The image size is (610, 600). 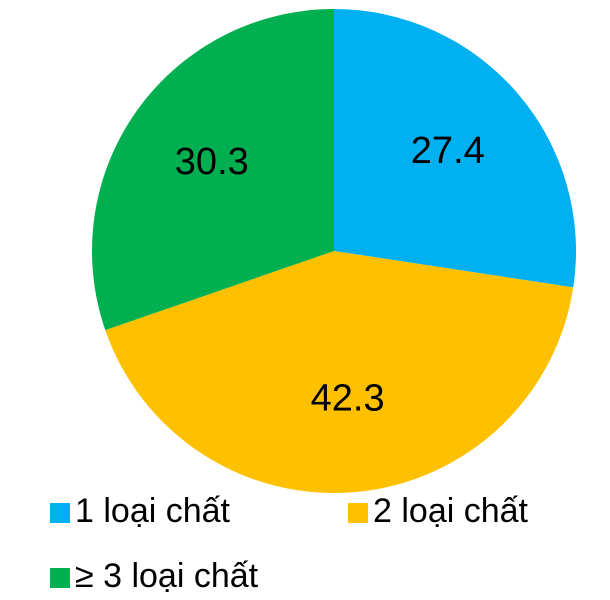 I want to click on legend-label: 1 loại chất, so click(x=153, y=511).